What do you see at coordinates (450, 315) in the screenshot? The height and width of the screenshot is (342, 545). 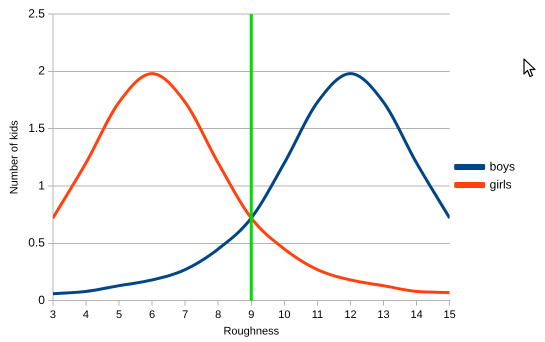 I see `x-tick-label: 15` at bounding box center [450, 315].